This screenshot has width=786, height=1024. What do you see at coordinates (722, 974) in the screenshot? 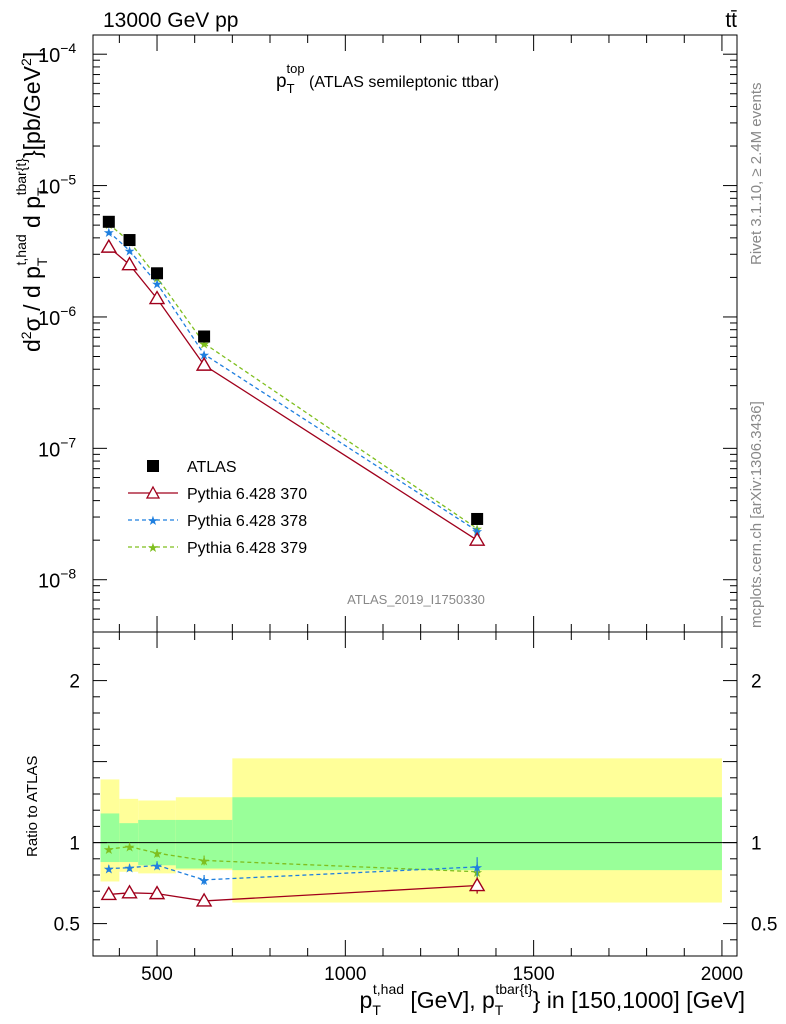
I see `x-tick-label: 2000` at bounding box center [722, 974].